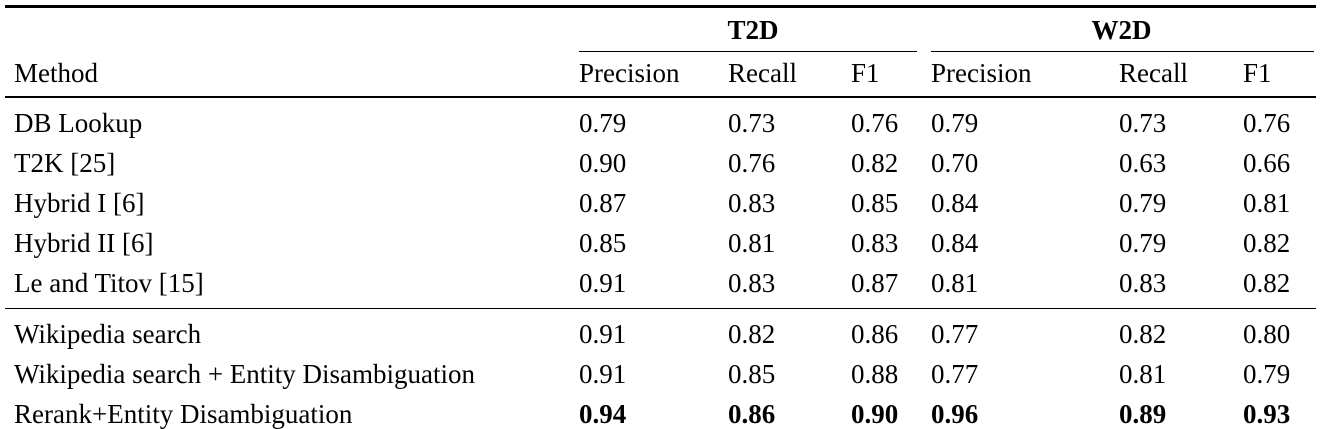 This screenshot has width=1321, height=429. I want to click on group-header-row: T2D W2D, so click(660, 30).